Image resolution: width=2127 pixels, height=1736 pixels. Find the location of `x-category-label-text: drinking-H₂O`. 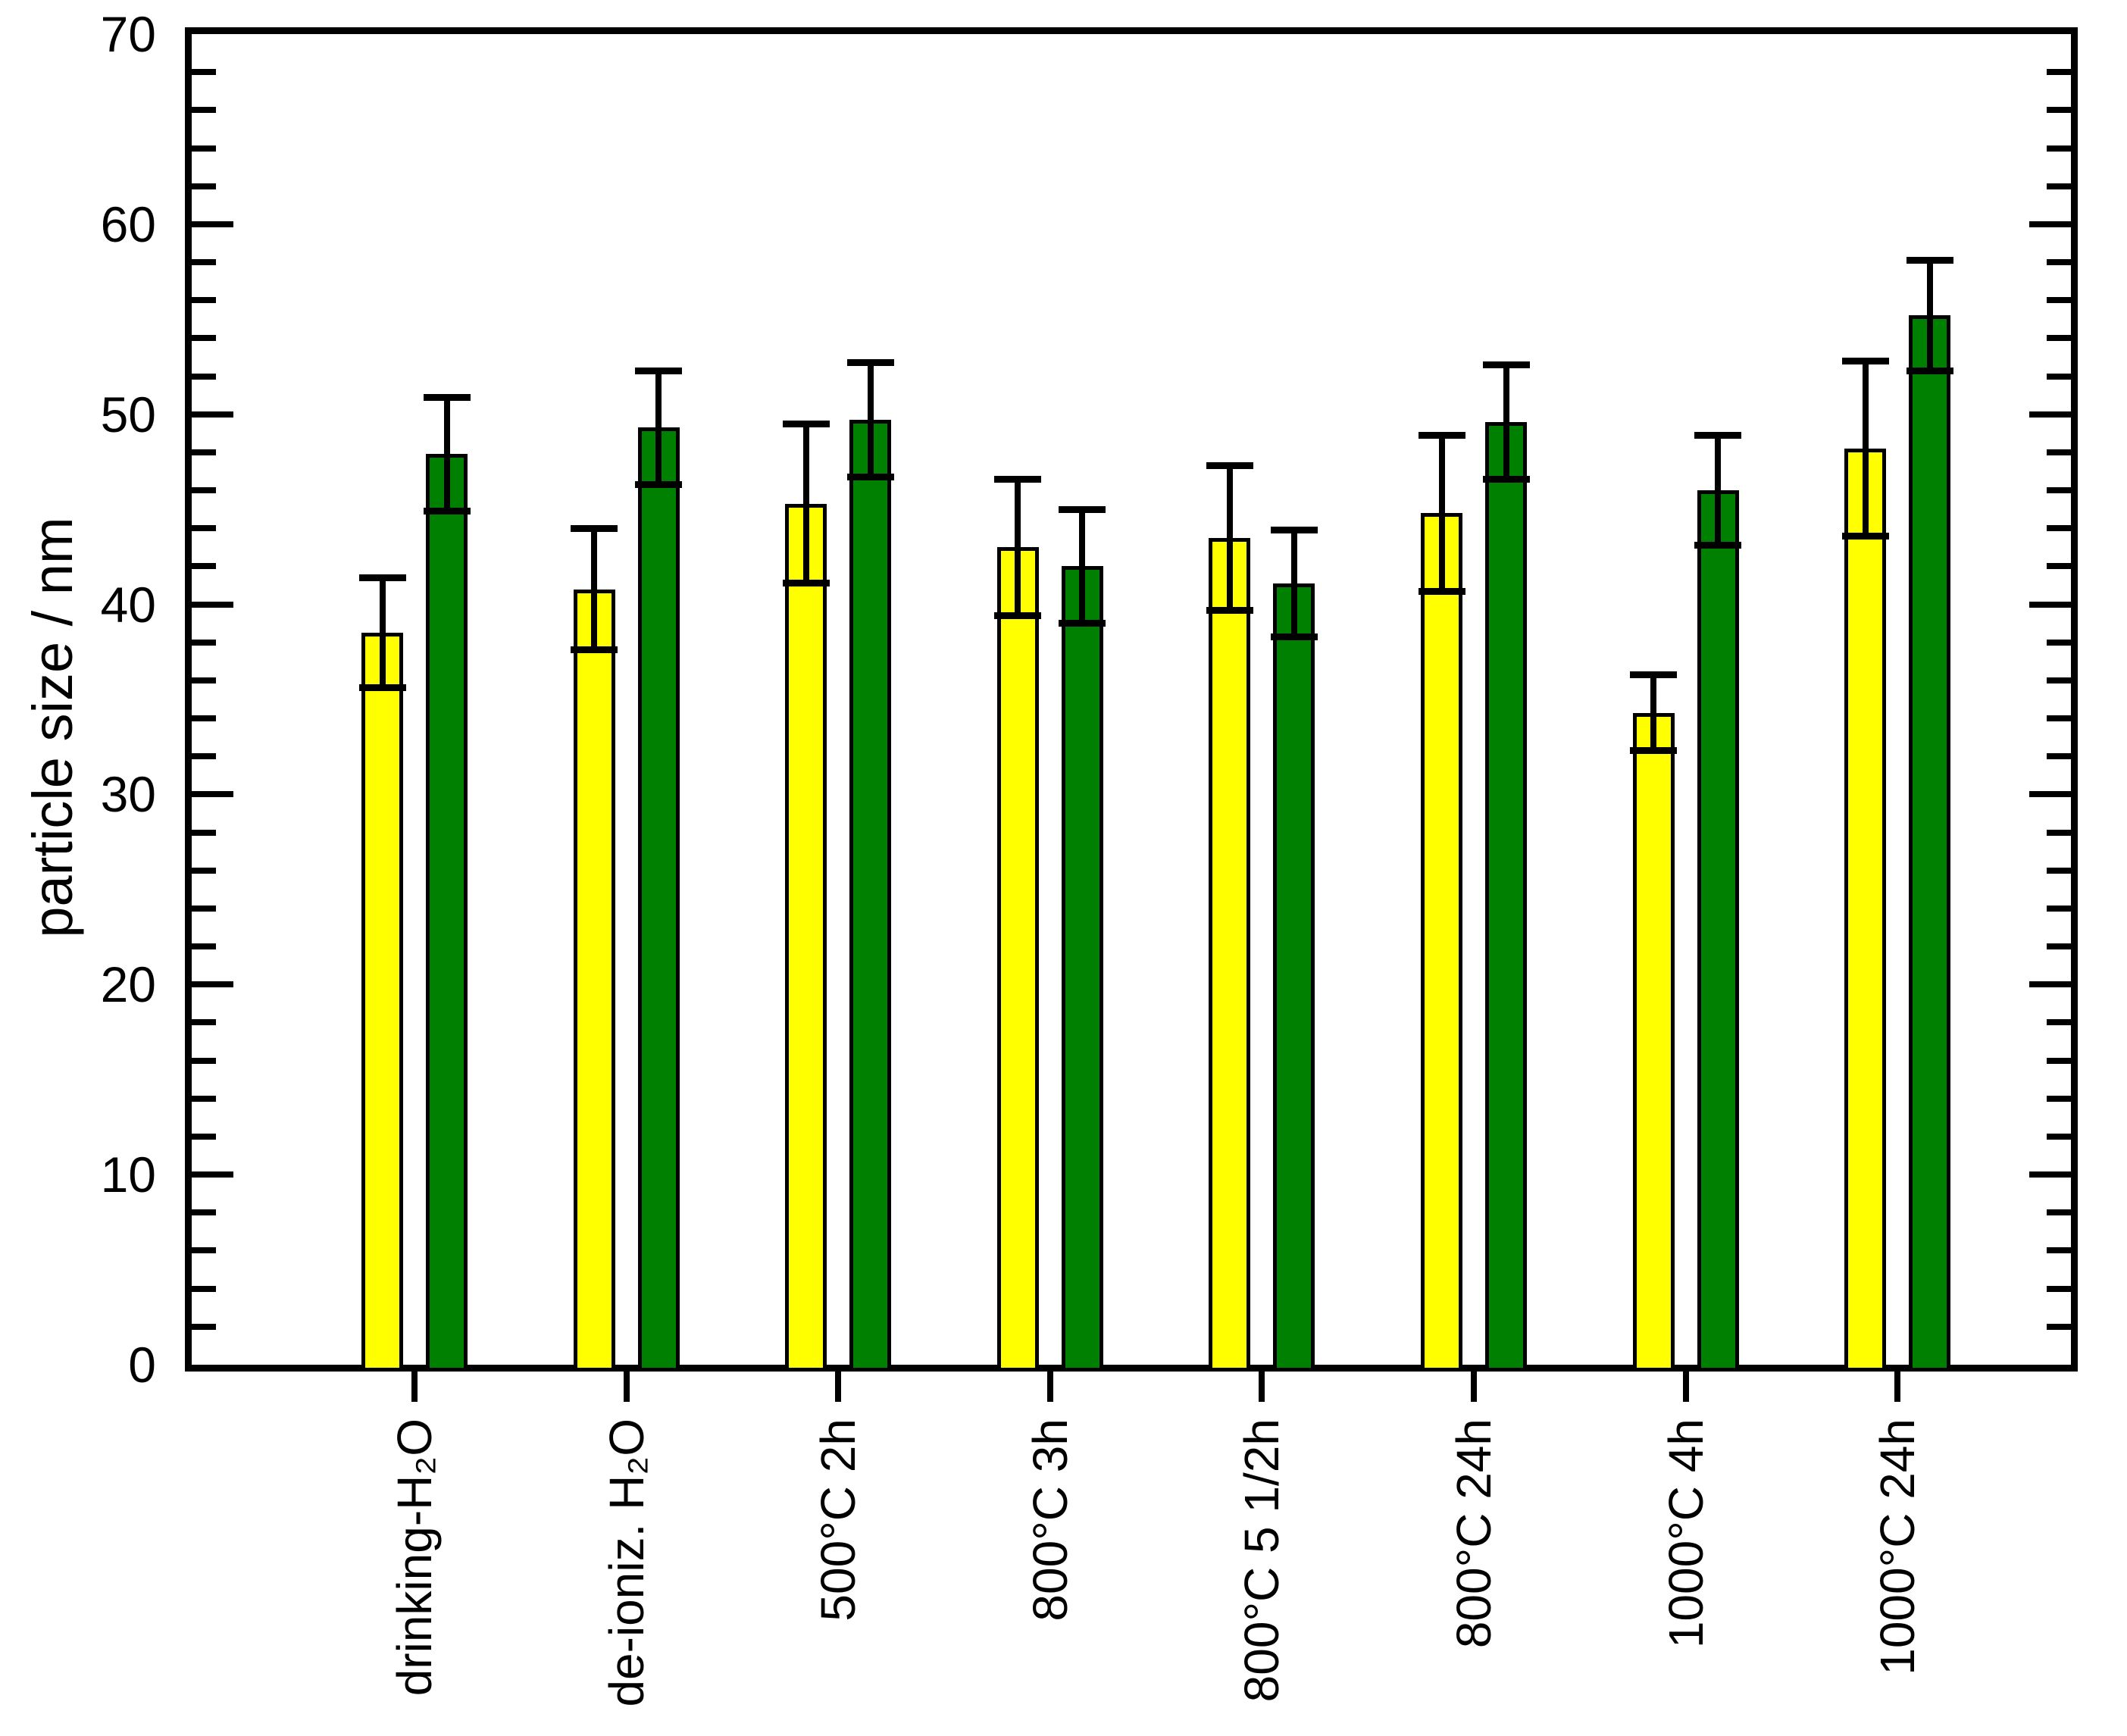

x-category-label-text: drinking-H₂O is located at coordinates (414, 1558).